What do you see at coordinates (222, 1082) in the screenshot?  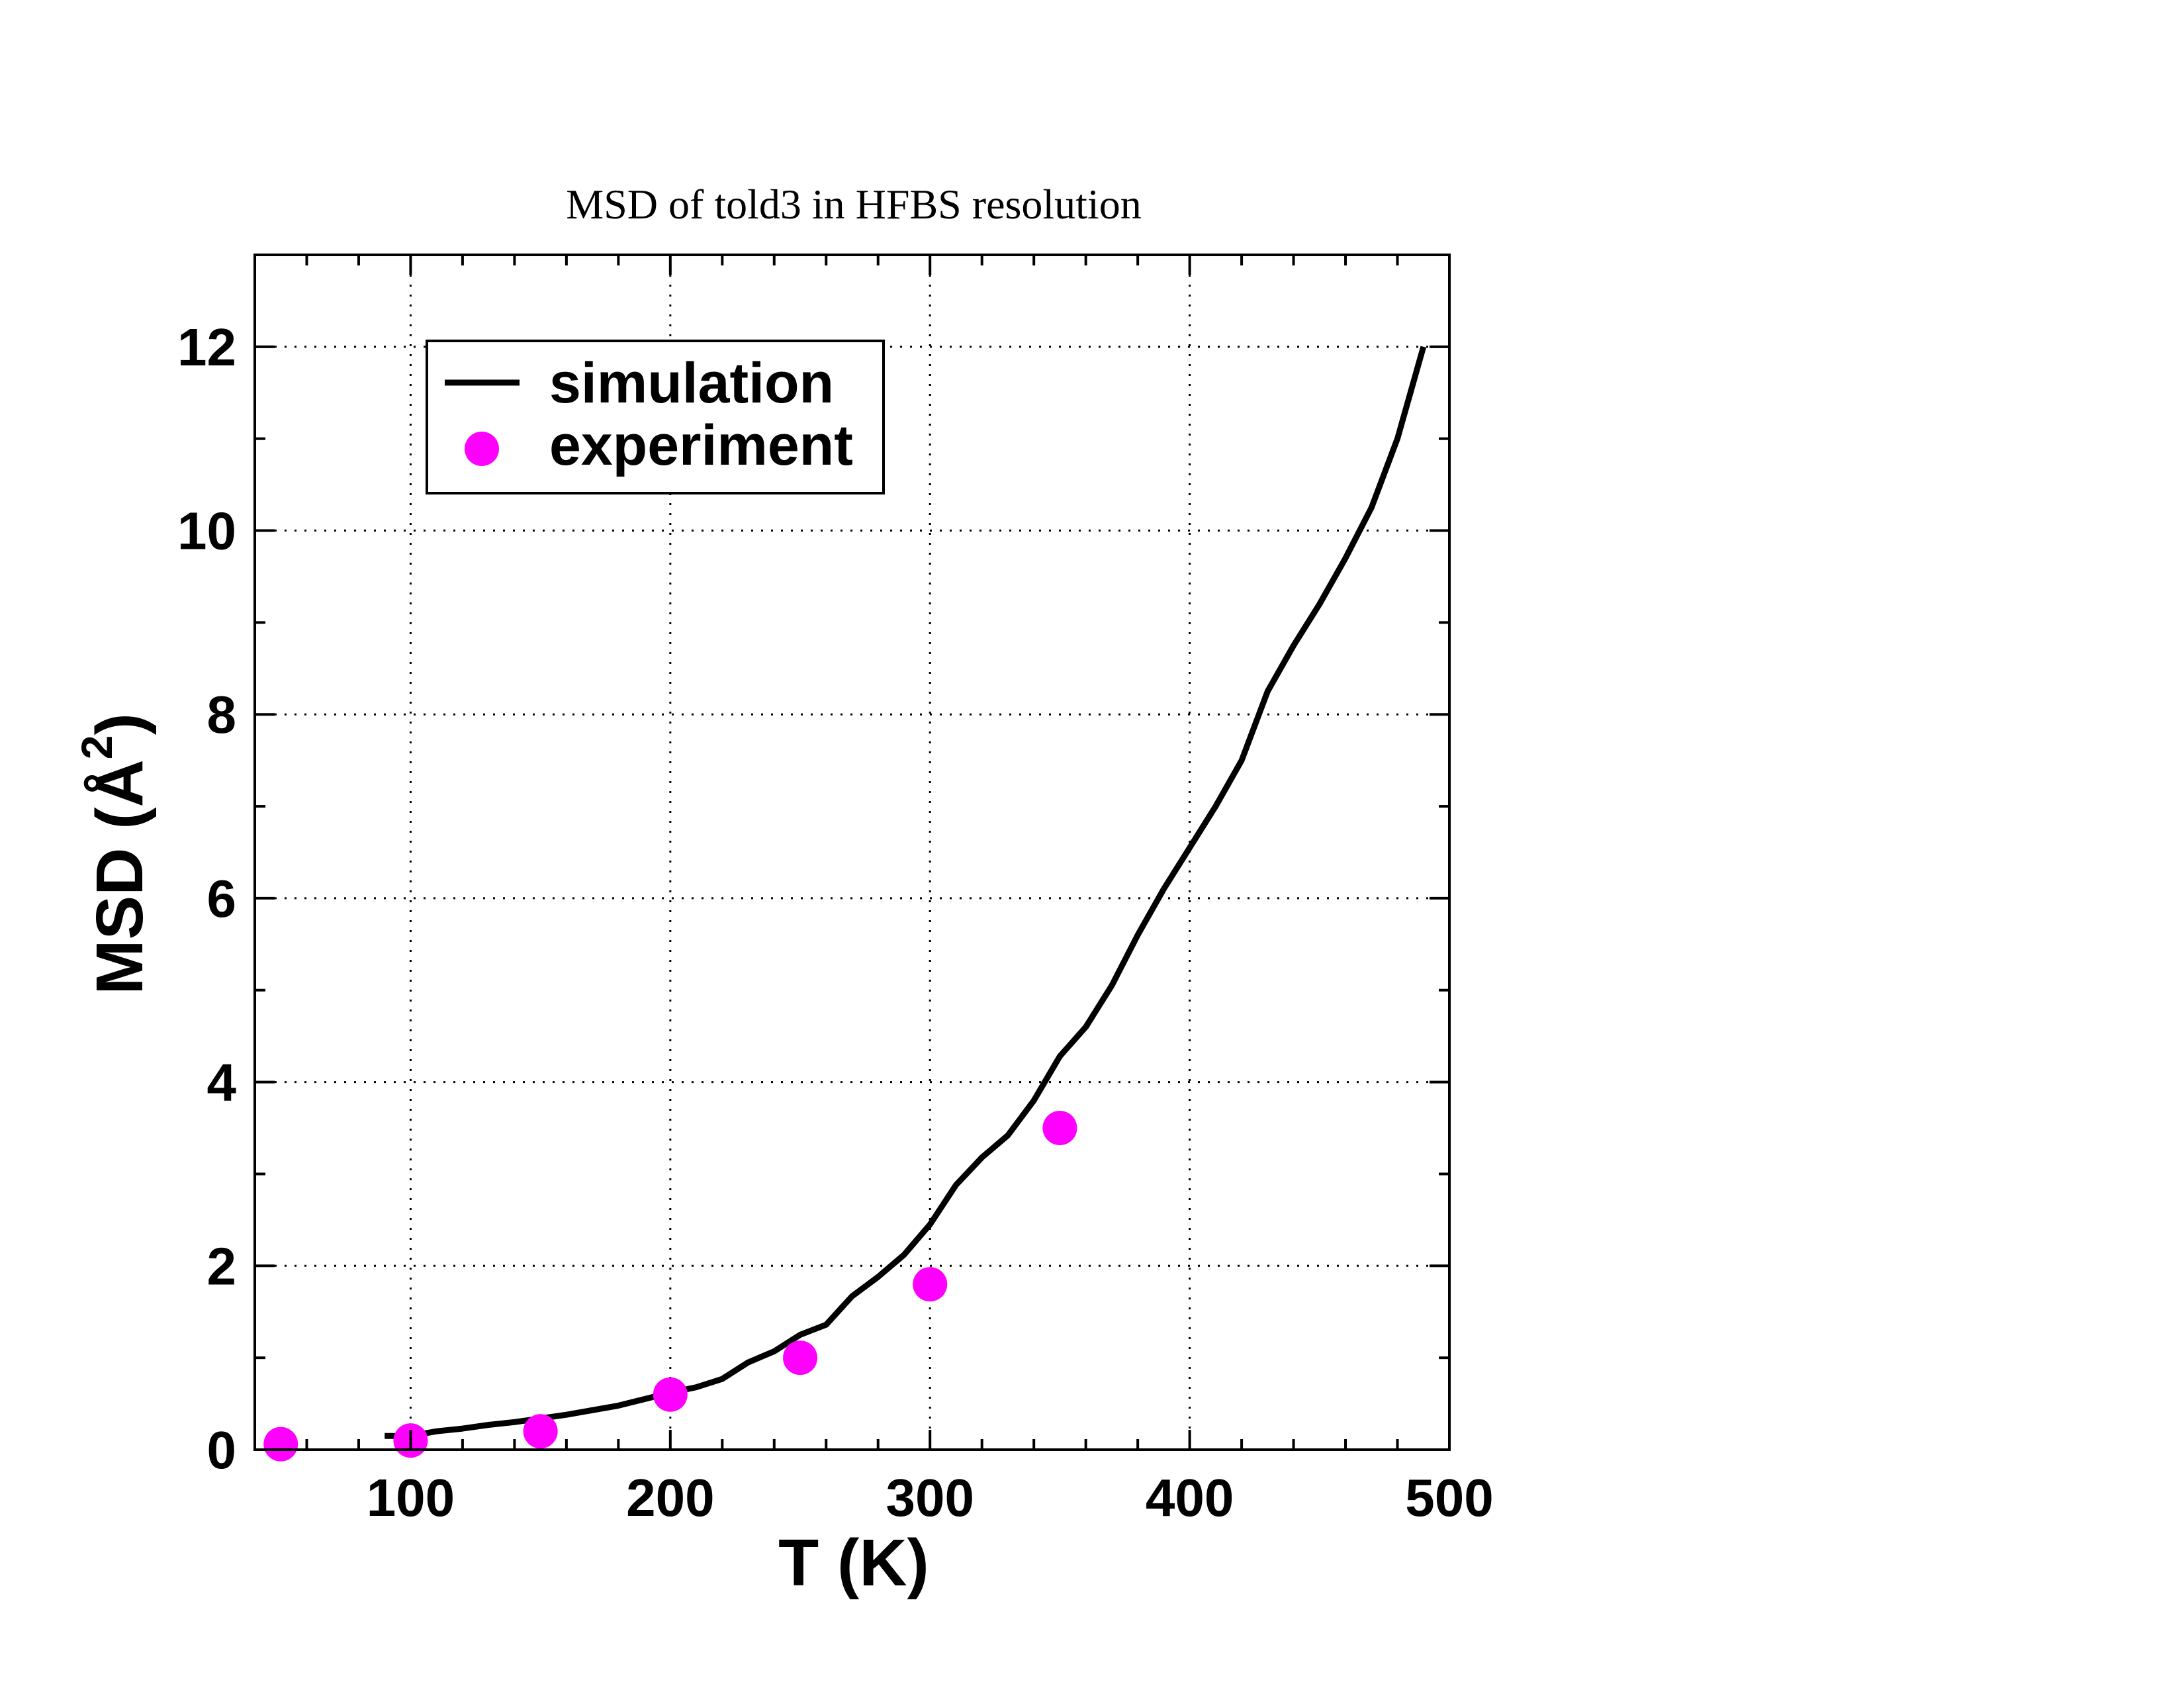 I see `y-tick-label: 4` at bounding box center [222, 1082].